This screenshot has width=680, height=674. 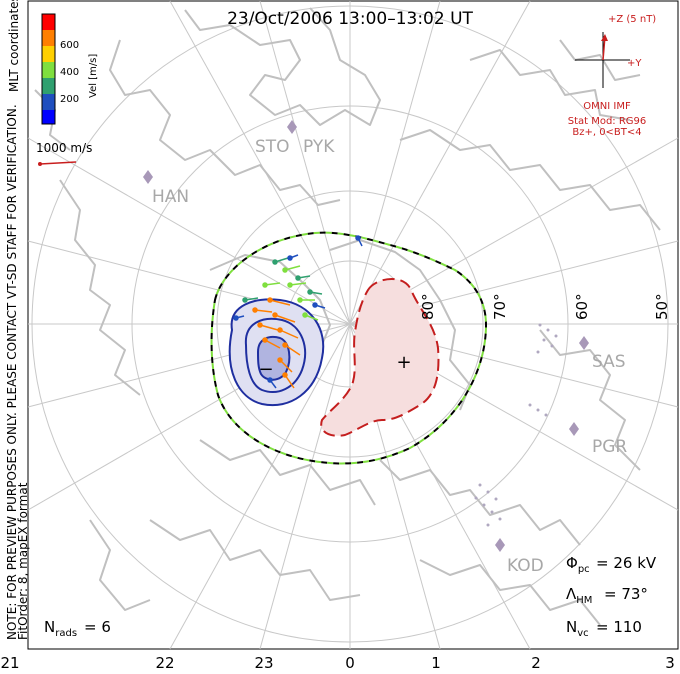 I want to click on station-label-sas: SAS, so click(x=609, y=362).